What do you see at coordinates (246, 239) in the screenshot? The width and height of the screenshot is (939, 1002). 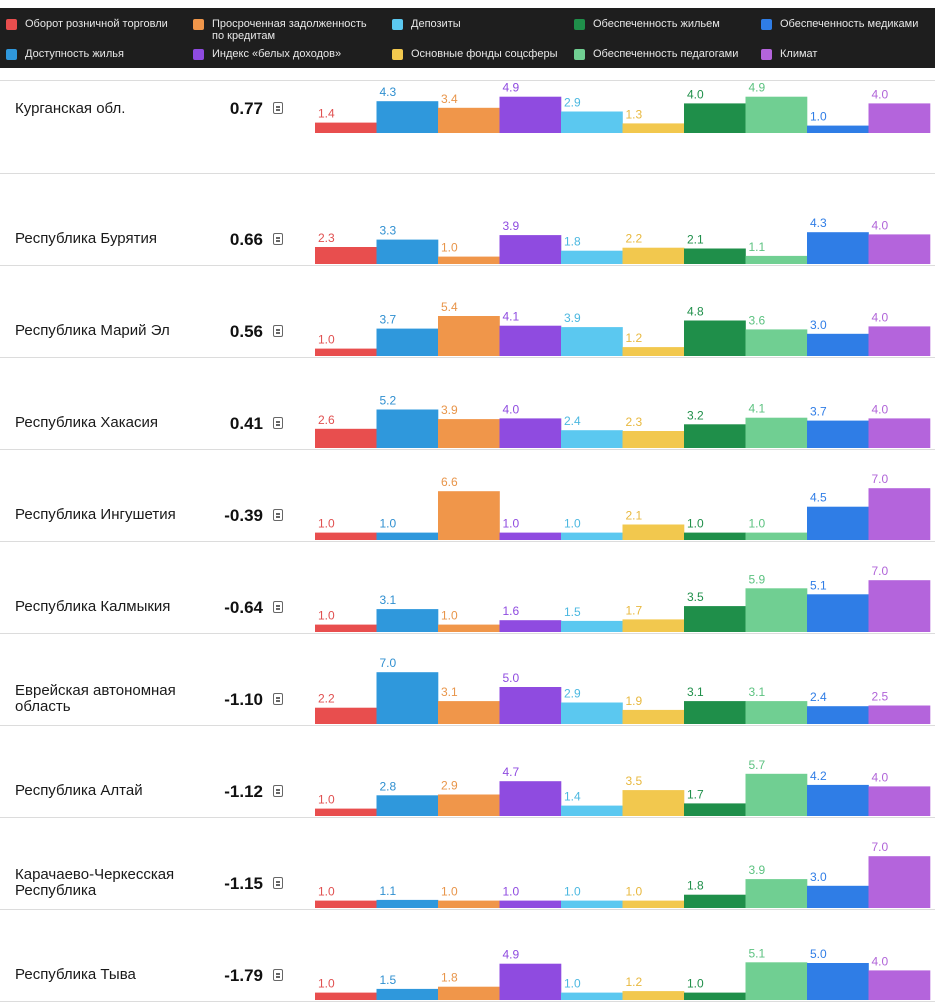 I see `region-score: 0.66` at bounding box center [246, 239].